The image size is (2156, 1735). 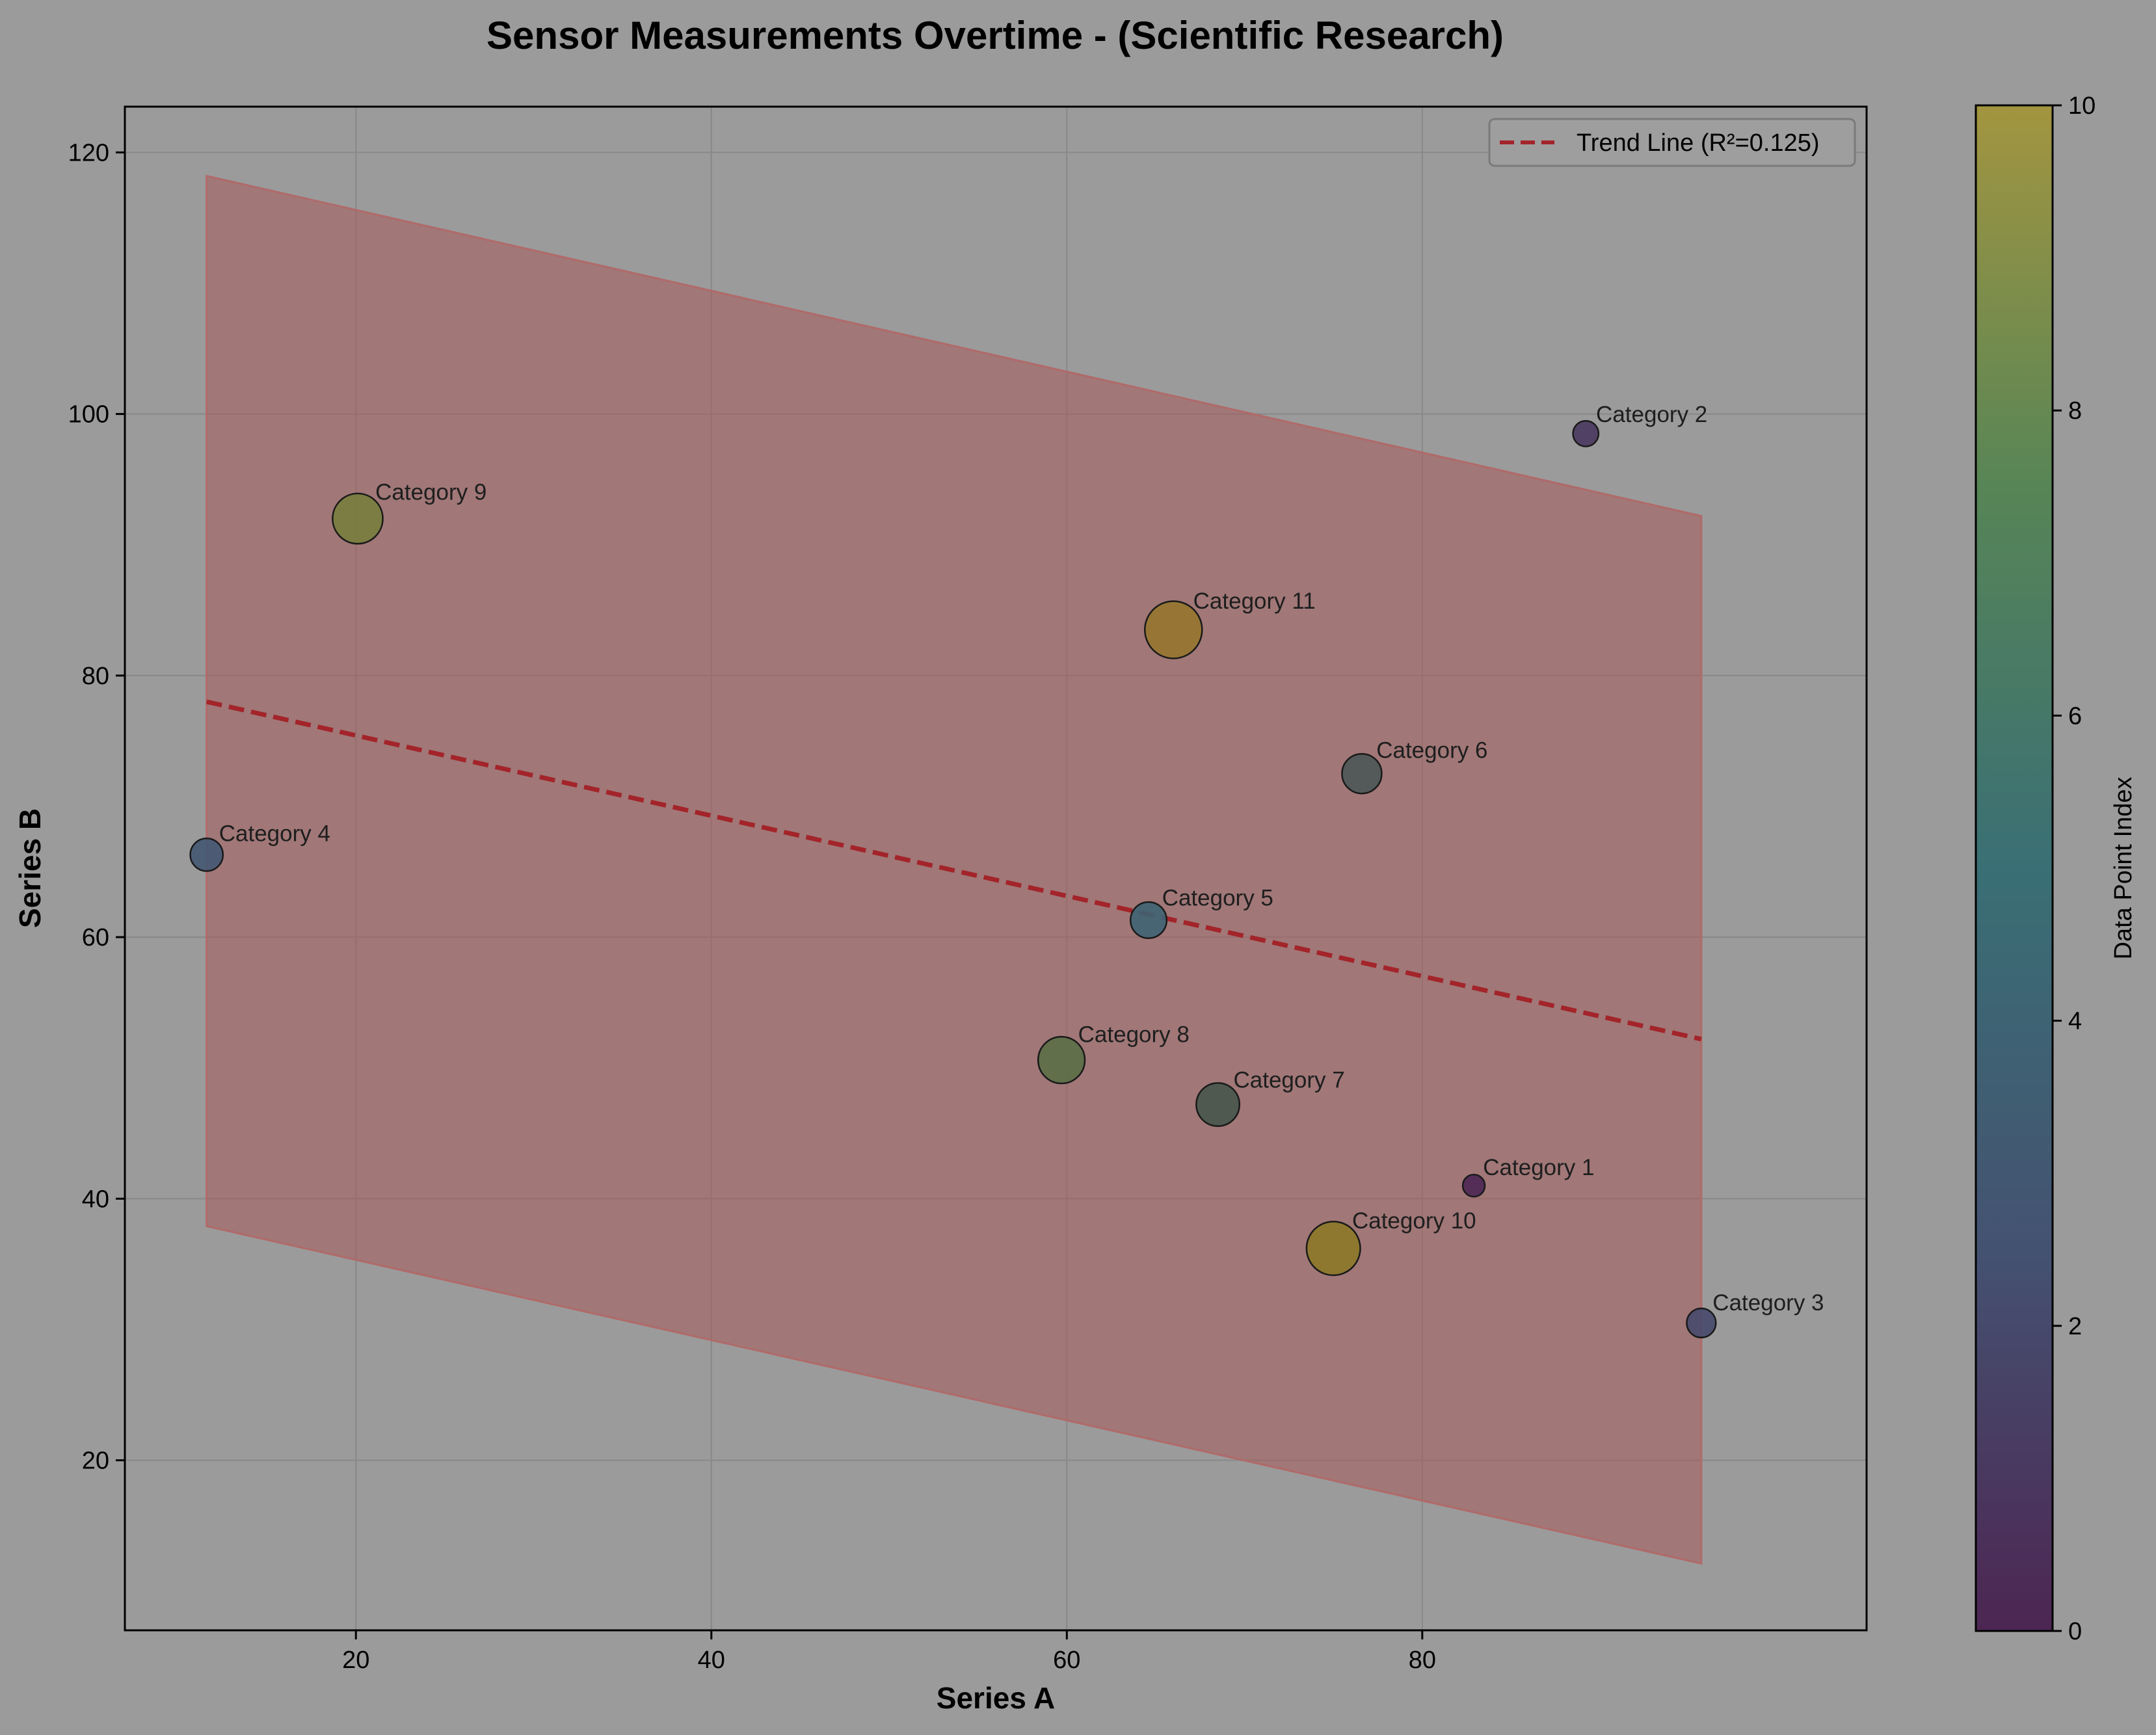 I want to click on point-label: Category 5, so click(x=1217, y=897).